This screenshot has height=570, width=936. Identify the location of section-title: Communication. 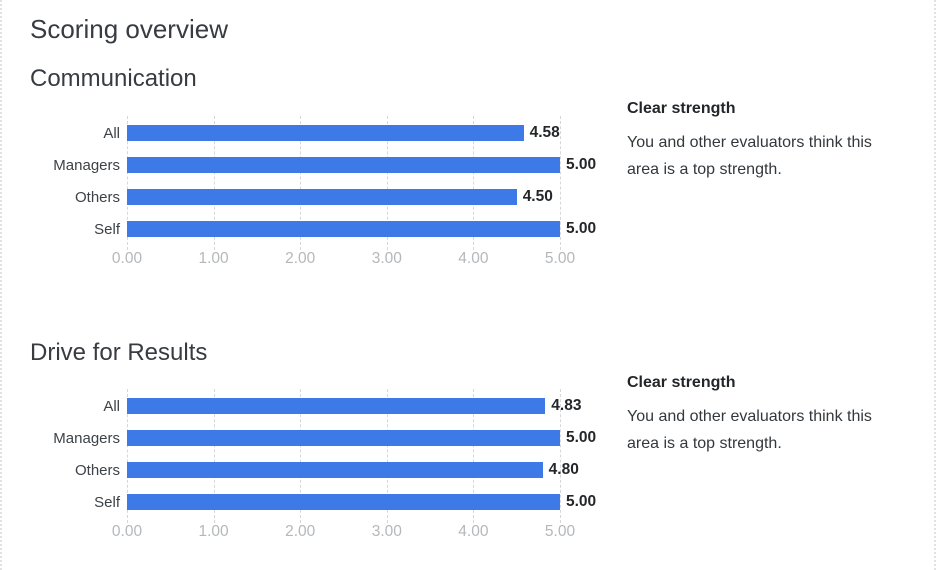
(113, 78).